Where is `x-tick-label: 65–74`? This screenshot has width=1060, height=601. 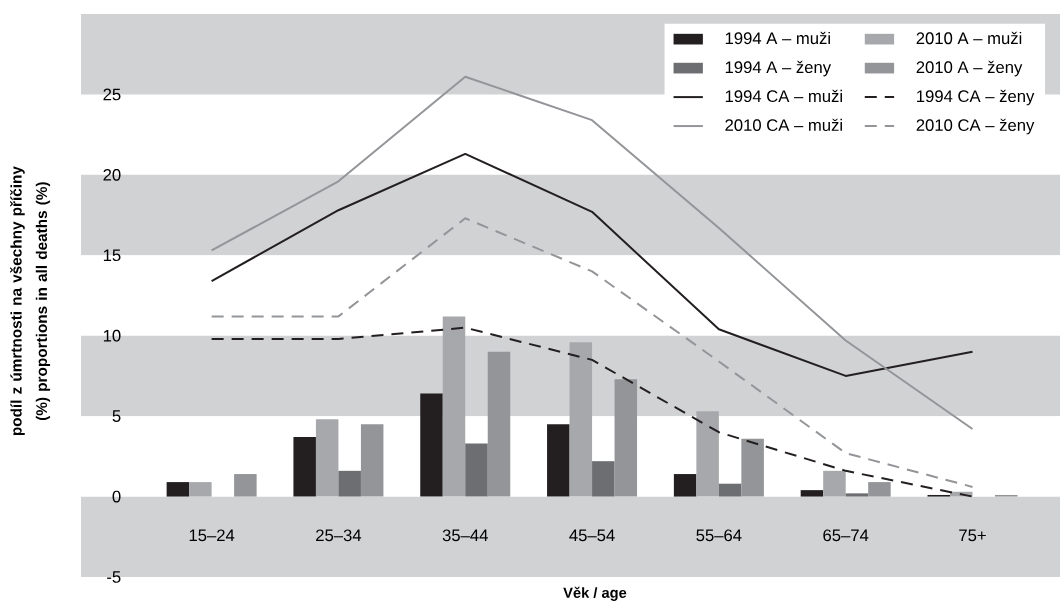
x-tick-label: 65–74 is located at coordinates (846, 535).